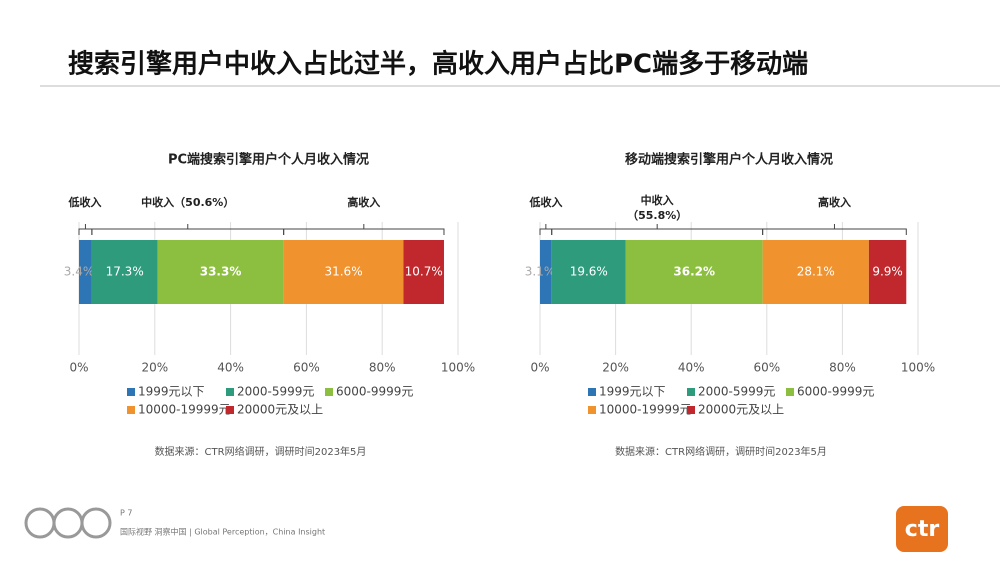  Describe the element at coordinates (187, 202) in the screenshot. I see `group-label: 中收入（50.6%）` at that location.